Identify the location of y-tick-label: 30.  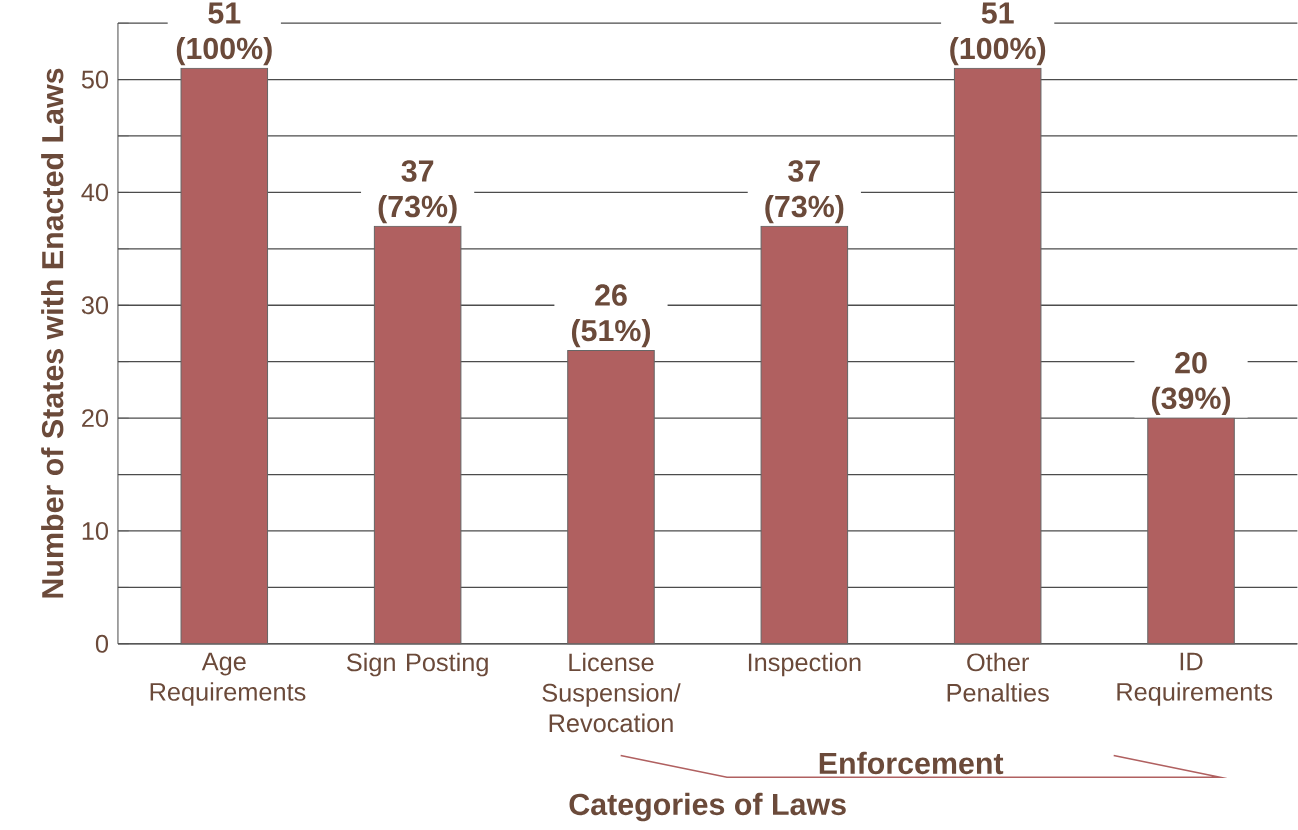
(95, 305).